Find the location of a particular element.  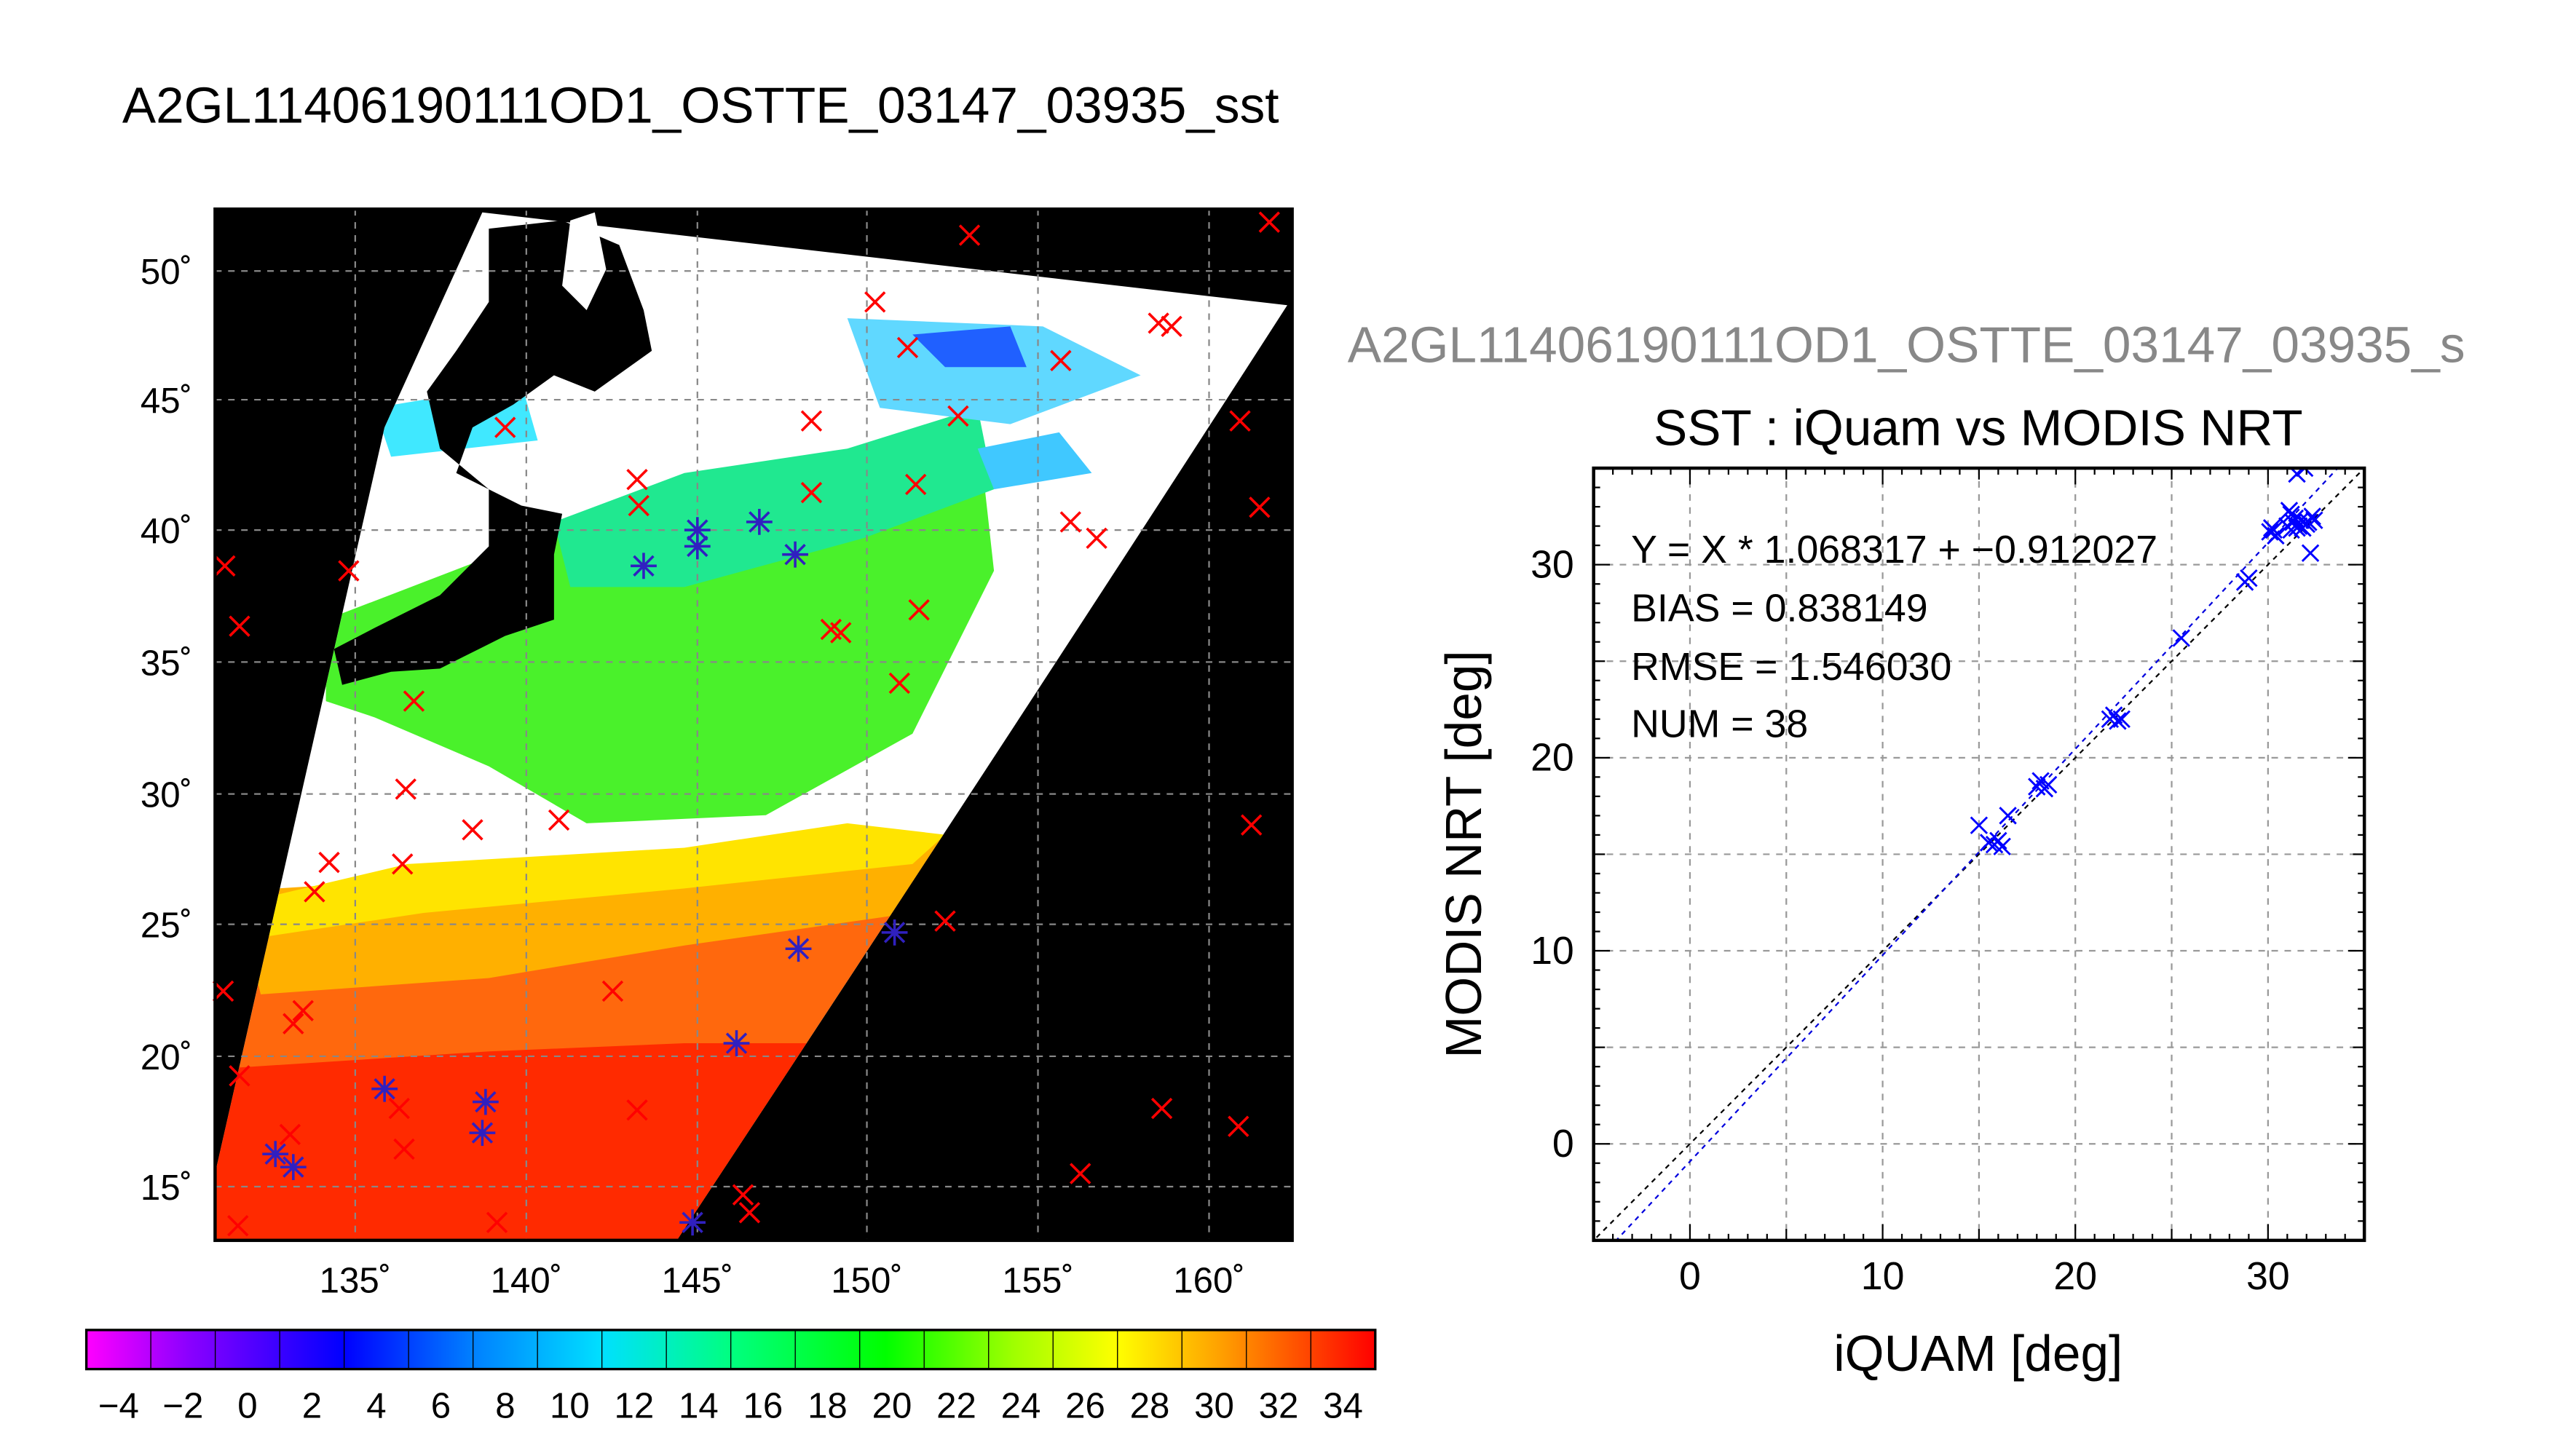

x-tick-label: 20 is located at coordinates (2075, 1276).